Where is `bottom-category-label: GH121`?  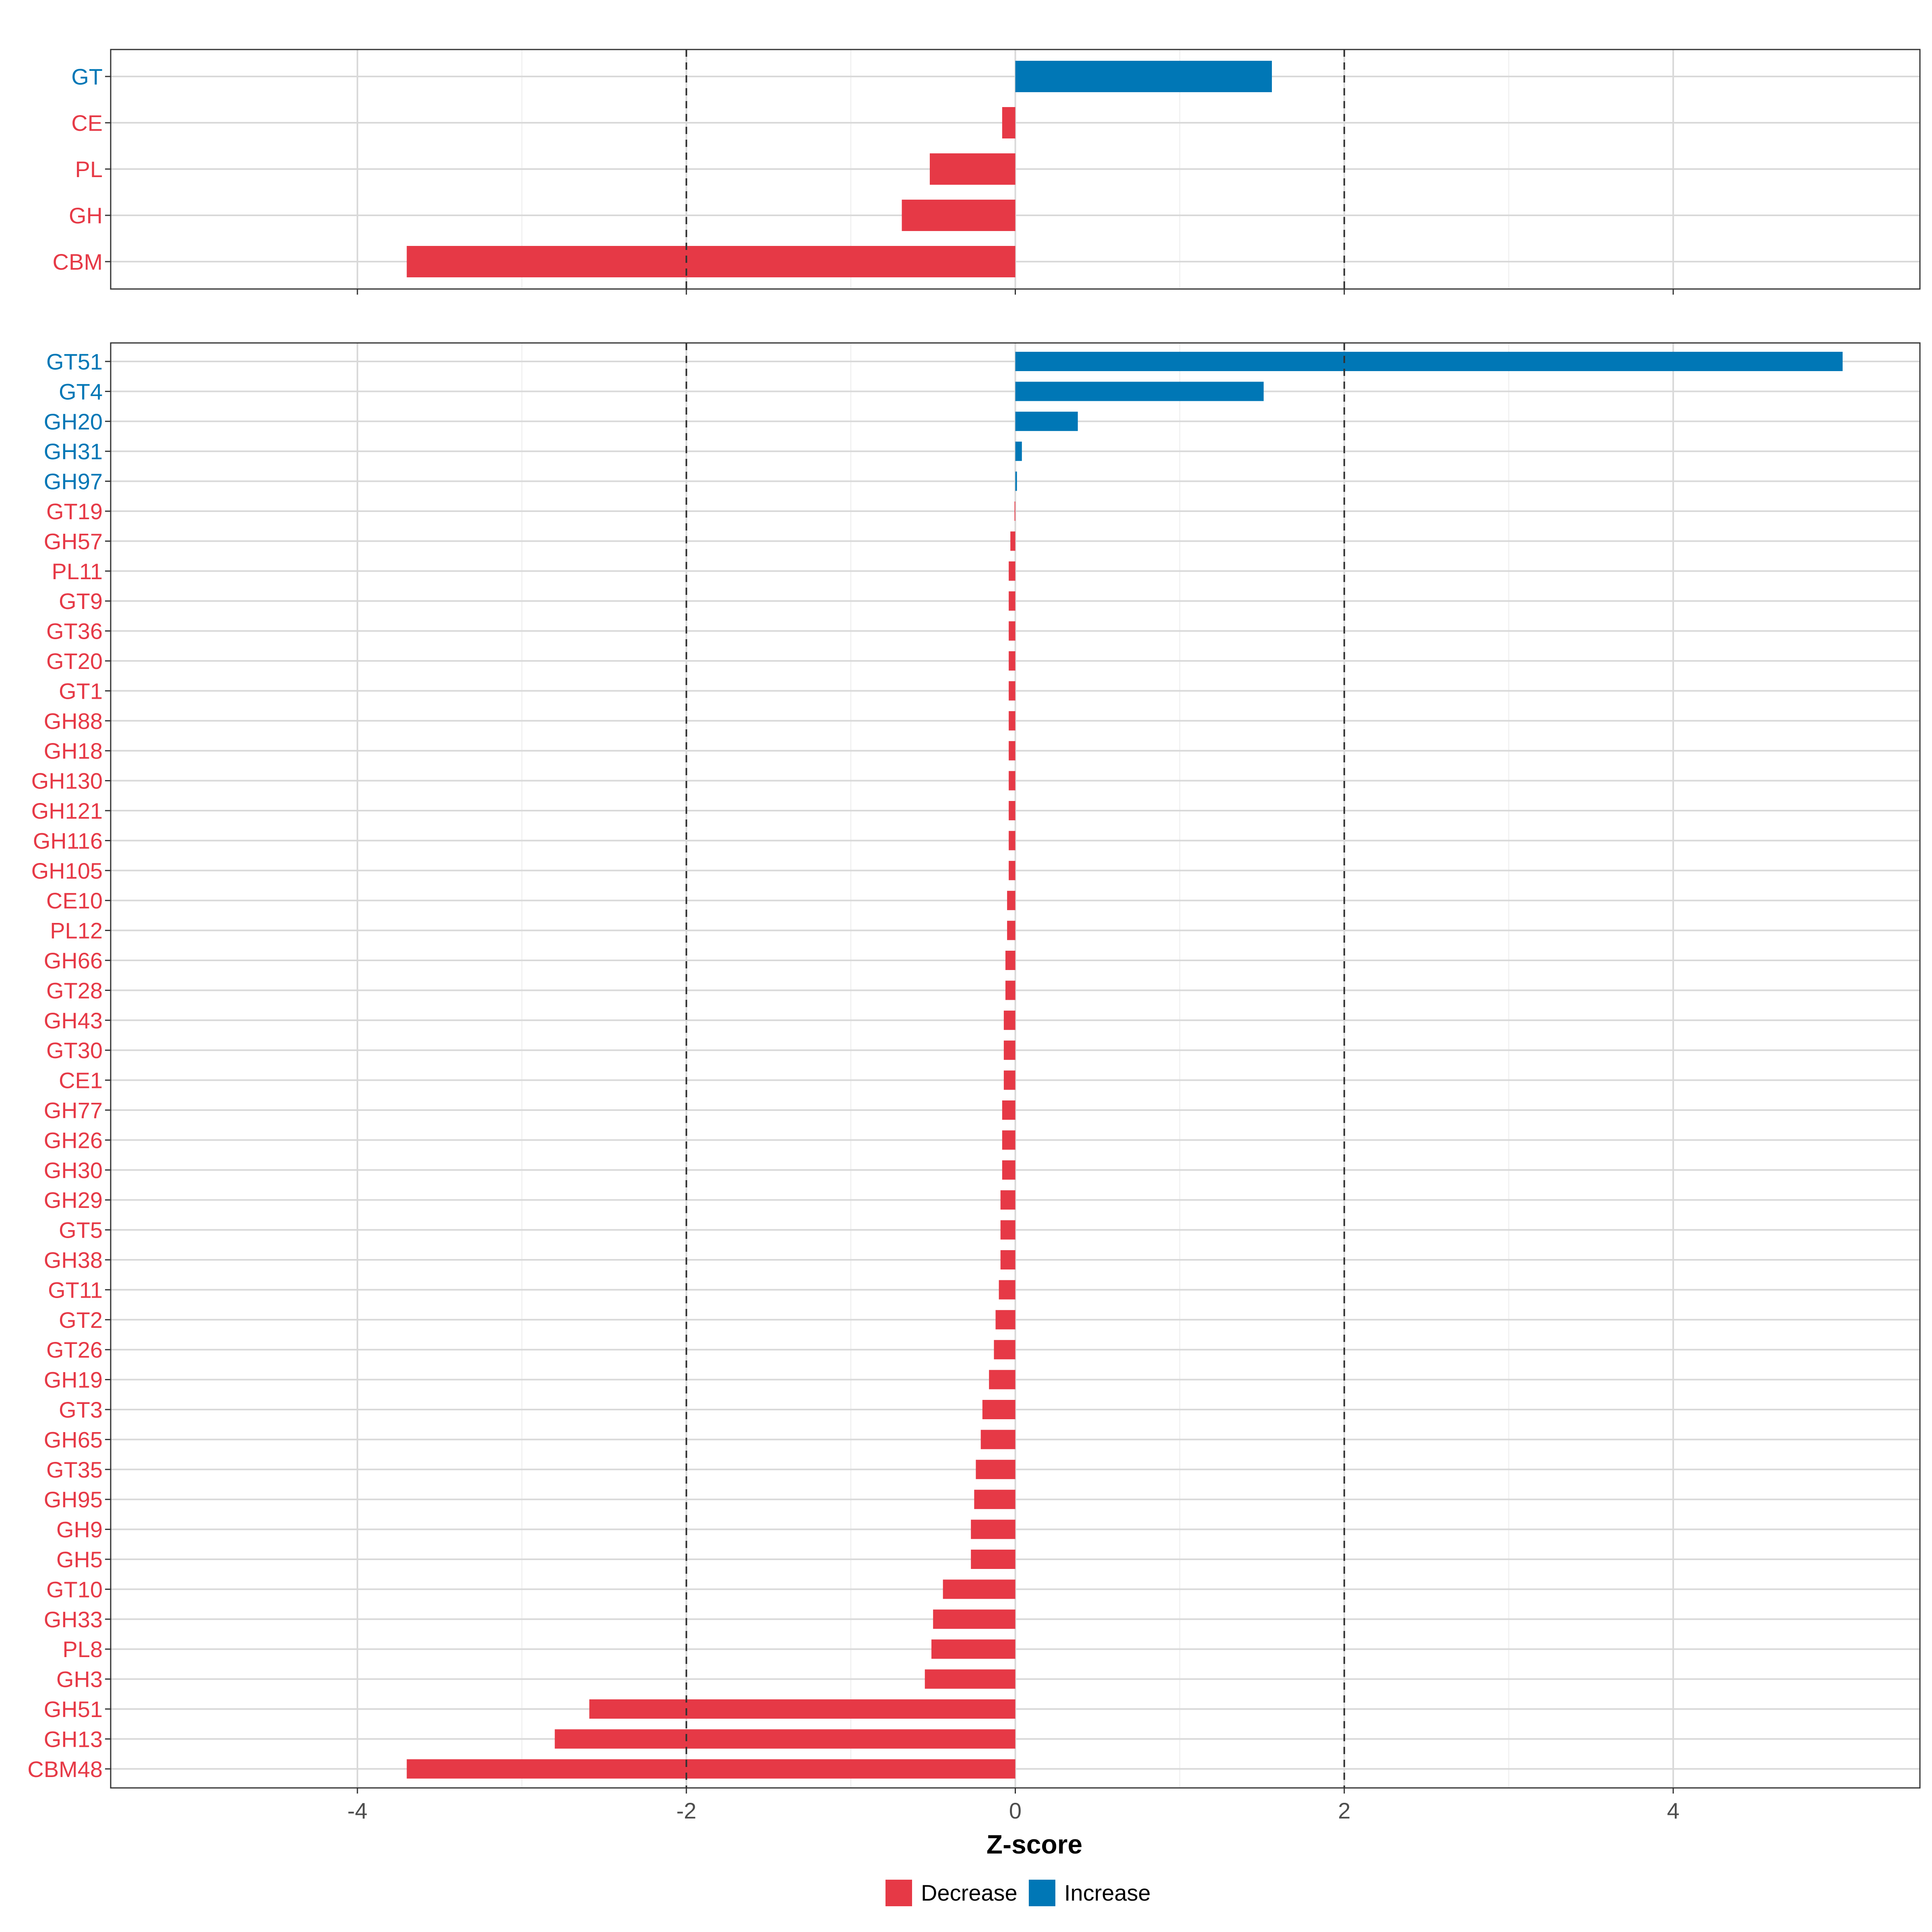 bottom-category-label: GH121 is located at coordinates (67, 811).